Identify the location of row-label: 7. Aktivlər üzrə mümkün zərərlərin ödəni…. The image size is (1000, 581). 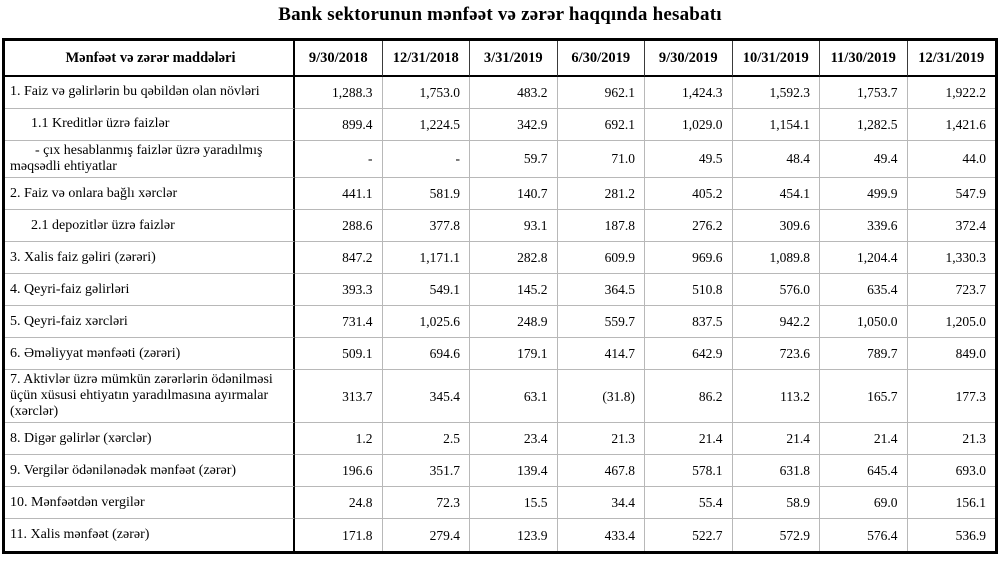
(141, 396).